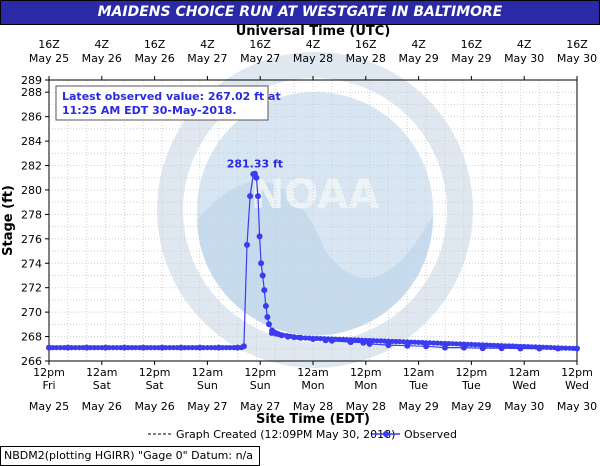  I want to click on y-tick-label: 280, so click(31, 190).